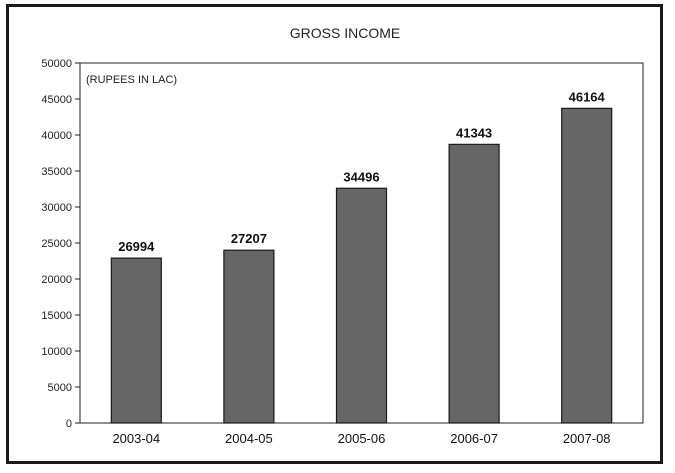 The height and width of the screenshot is (473, 675). What do you see at coordinates (136, 438) in the screenshot?
I see `x-category-label: 2003-04` at bounding box center [136, 438].